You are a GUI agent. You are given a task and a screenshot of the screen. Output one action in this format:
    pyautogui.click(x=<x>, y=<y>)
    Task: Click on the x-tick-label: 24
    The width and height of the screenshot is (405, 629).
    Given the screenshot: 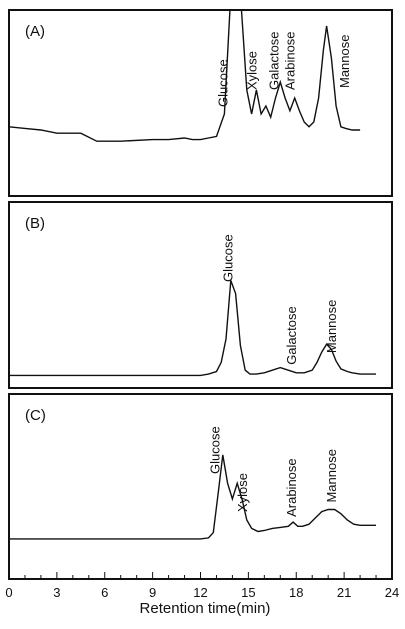 What is the action you would take?
    pyautogui.click(x=392, y=592)
    